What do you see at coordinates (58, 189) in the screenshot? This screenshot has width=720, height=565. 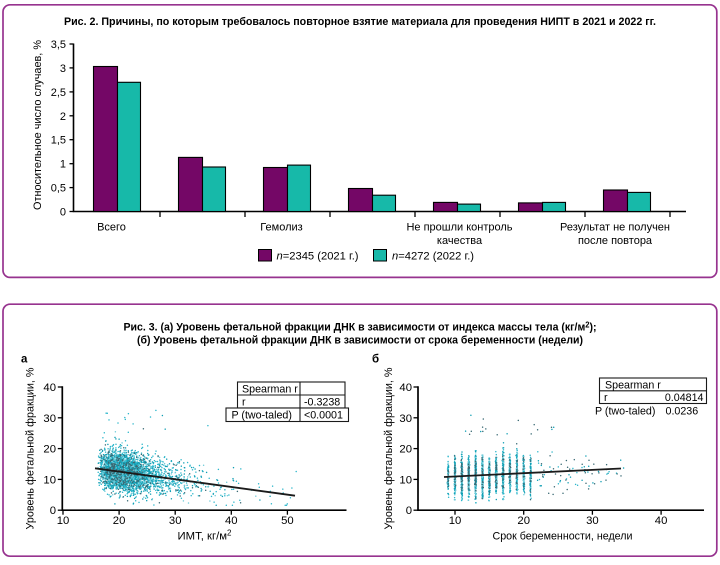 I see `svg-text: 0,5` at bounding box center [58, 189].